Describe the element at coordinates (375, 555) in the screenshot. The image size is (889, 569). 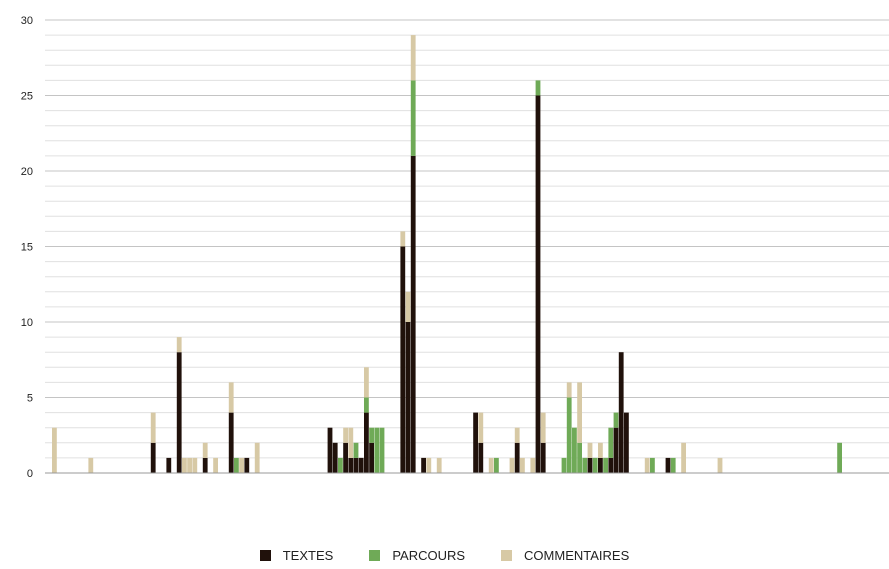
I see `legend-swatch-parcours` at that location.